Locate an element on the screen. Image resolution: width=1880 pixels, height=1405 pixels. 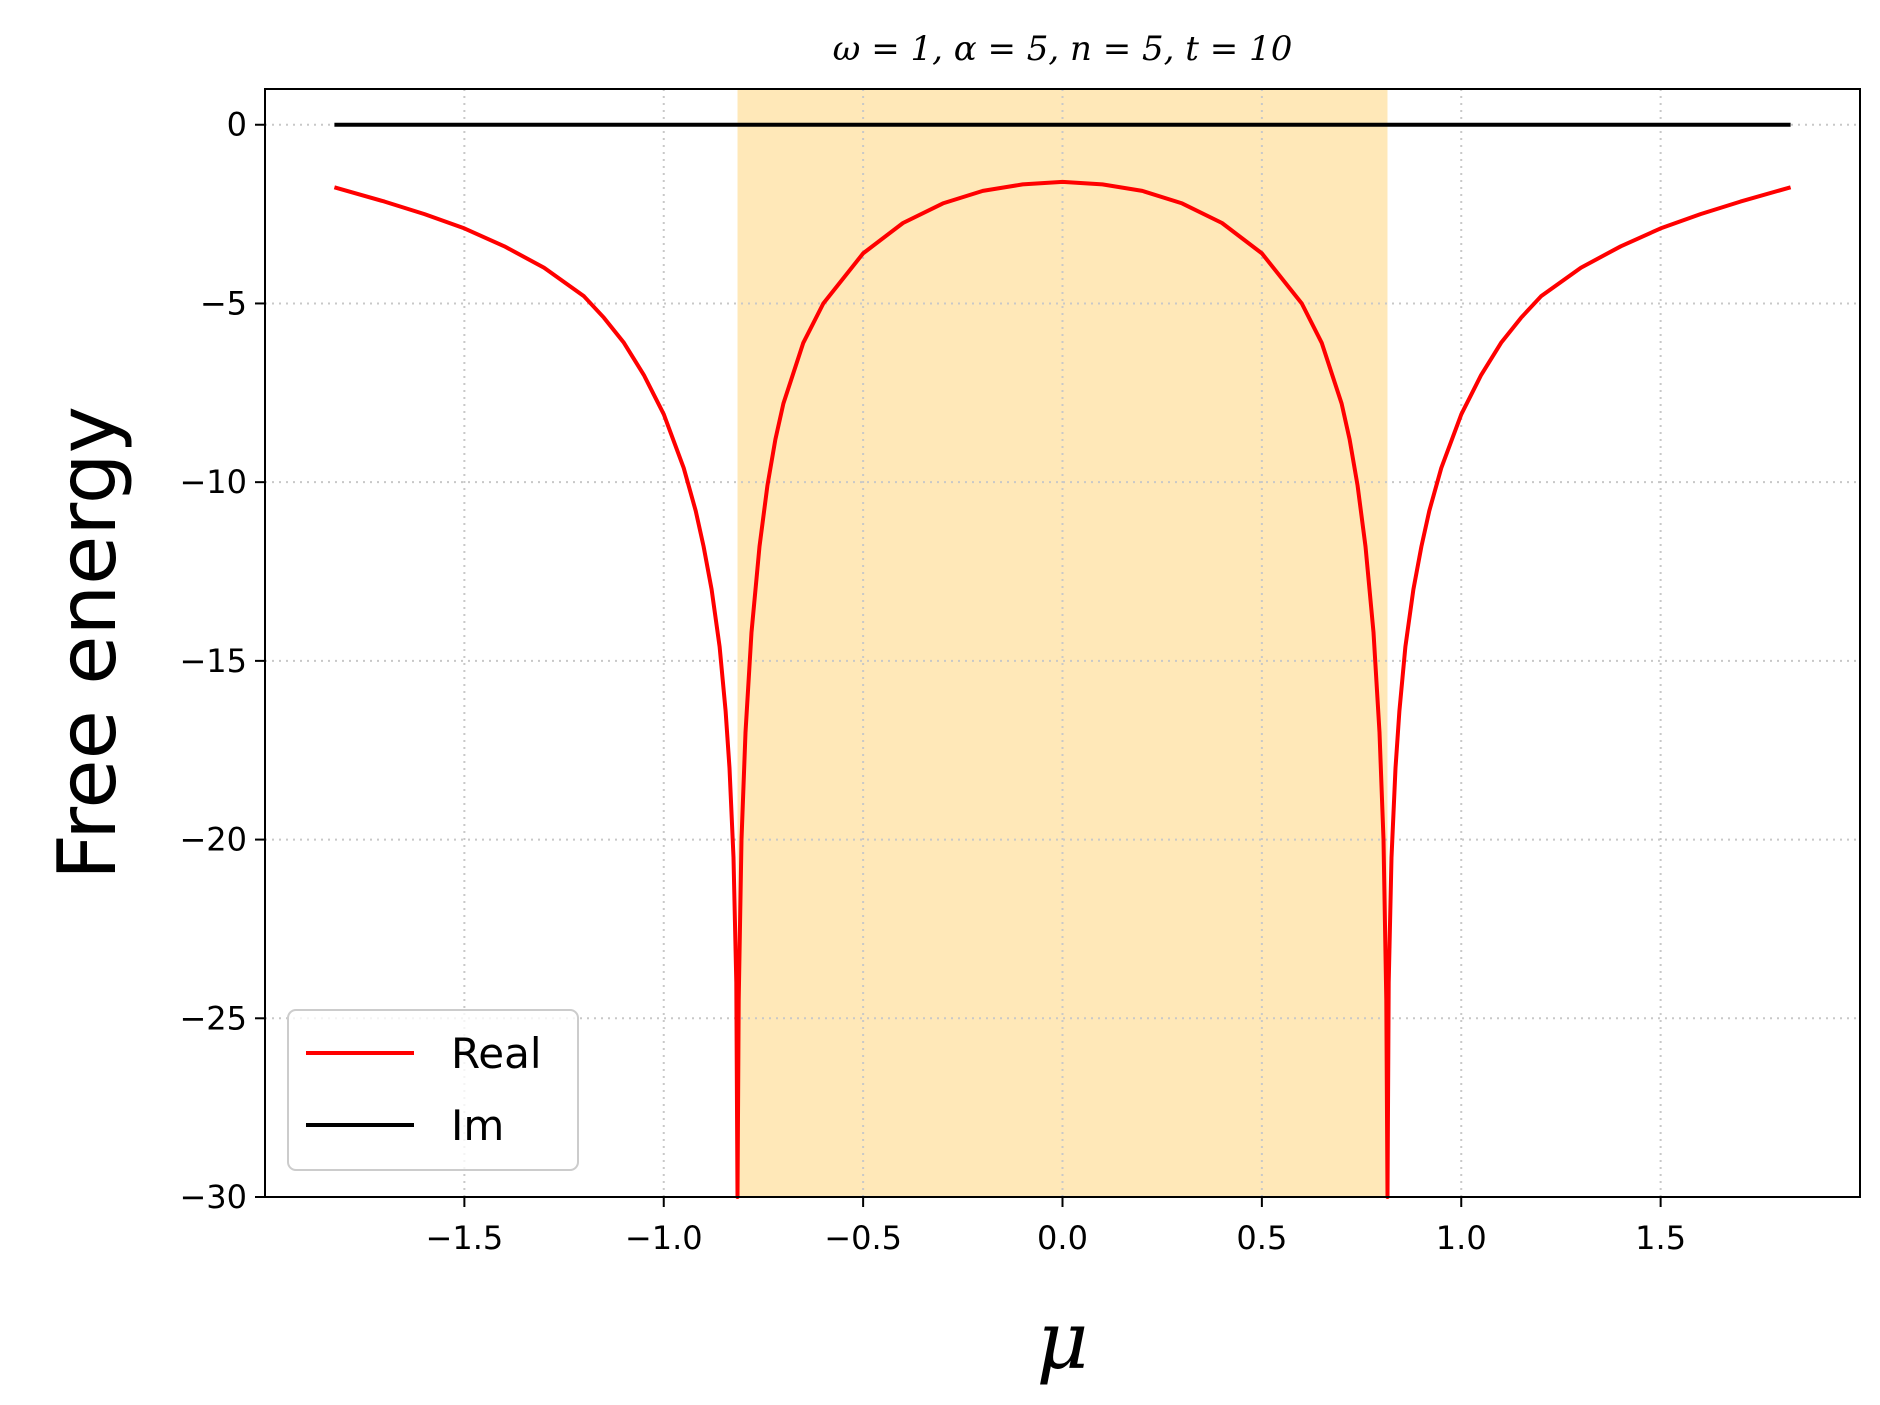
y-tick-label: −30 is located at coordinates (213, 1197).